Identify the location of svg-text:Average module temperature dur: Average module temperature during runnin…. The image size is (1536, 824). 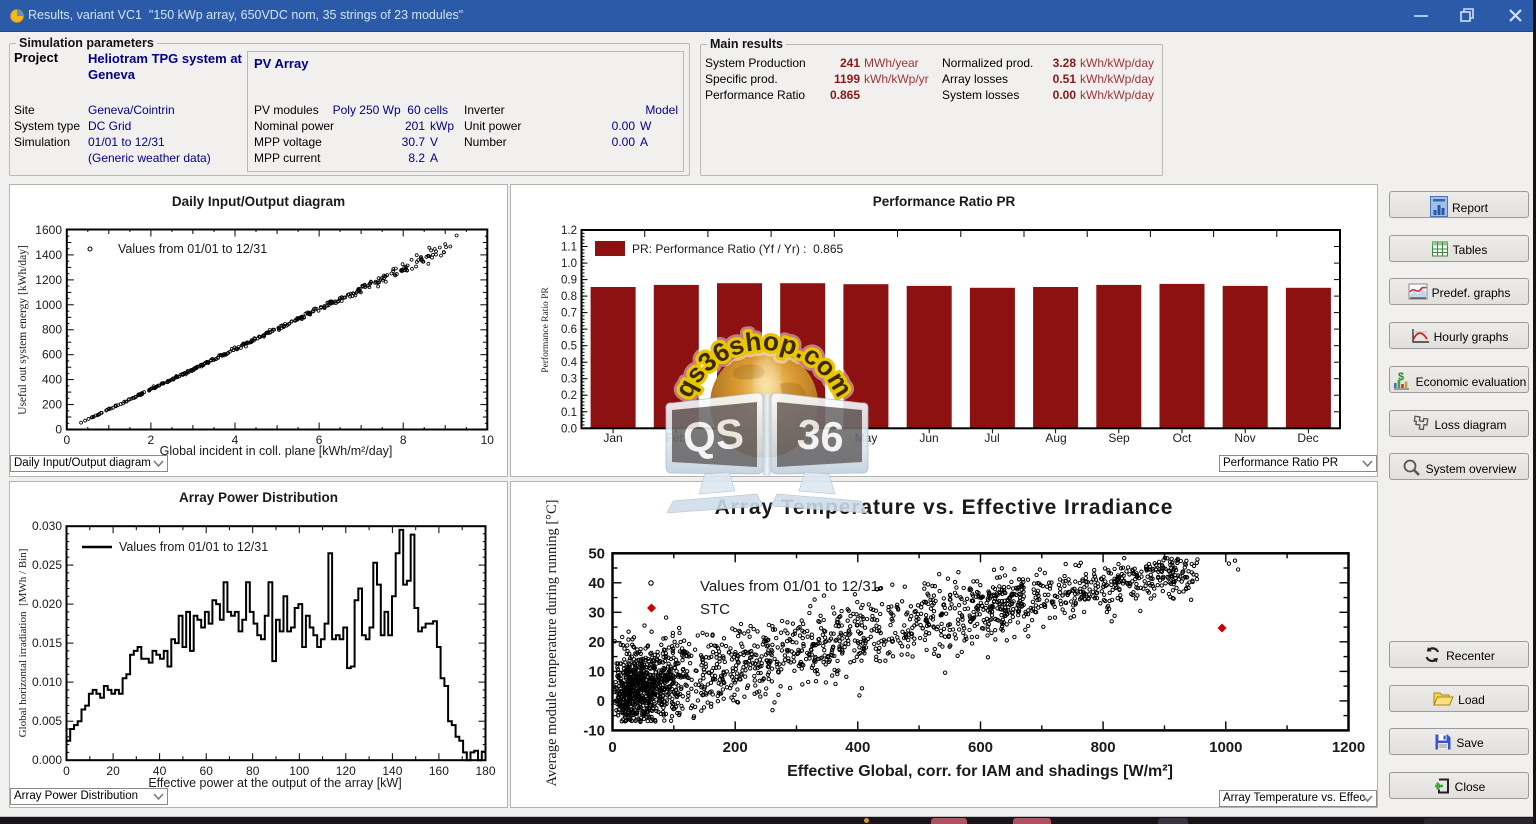
(552, 643).